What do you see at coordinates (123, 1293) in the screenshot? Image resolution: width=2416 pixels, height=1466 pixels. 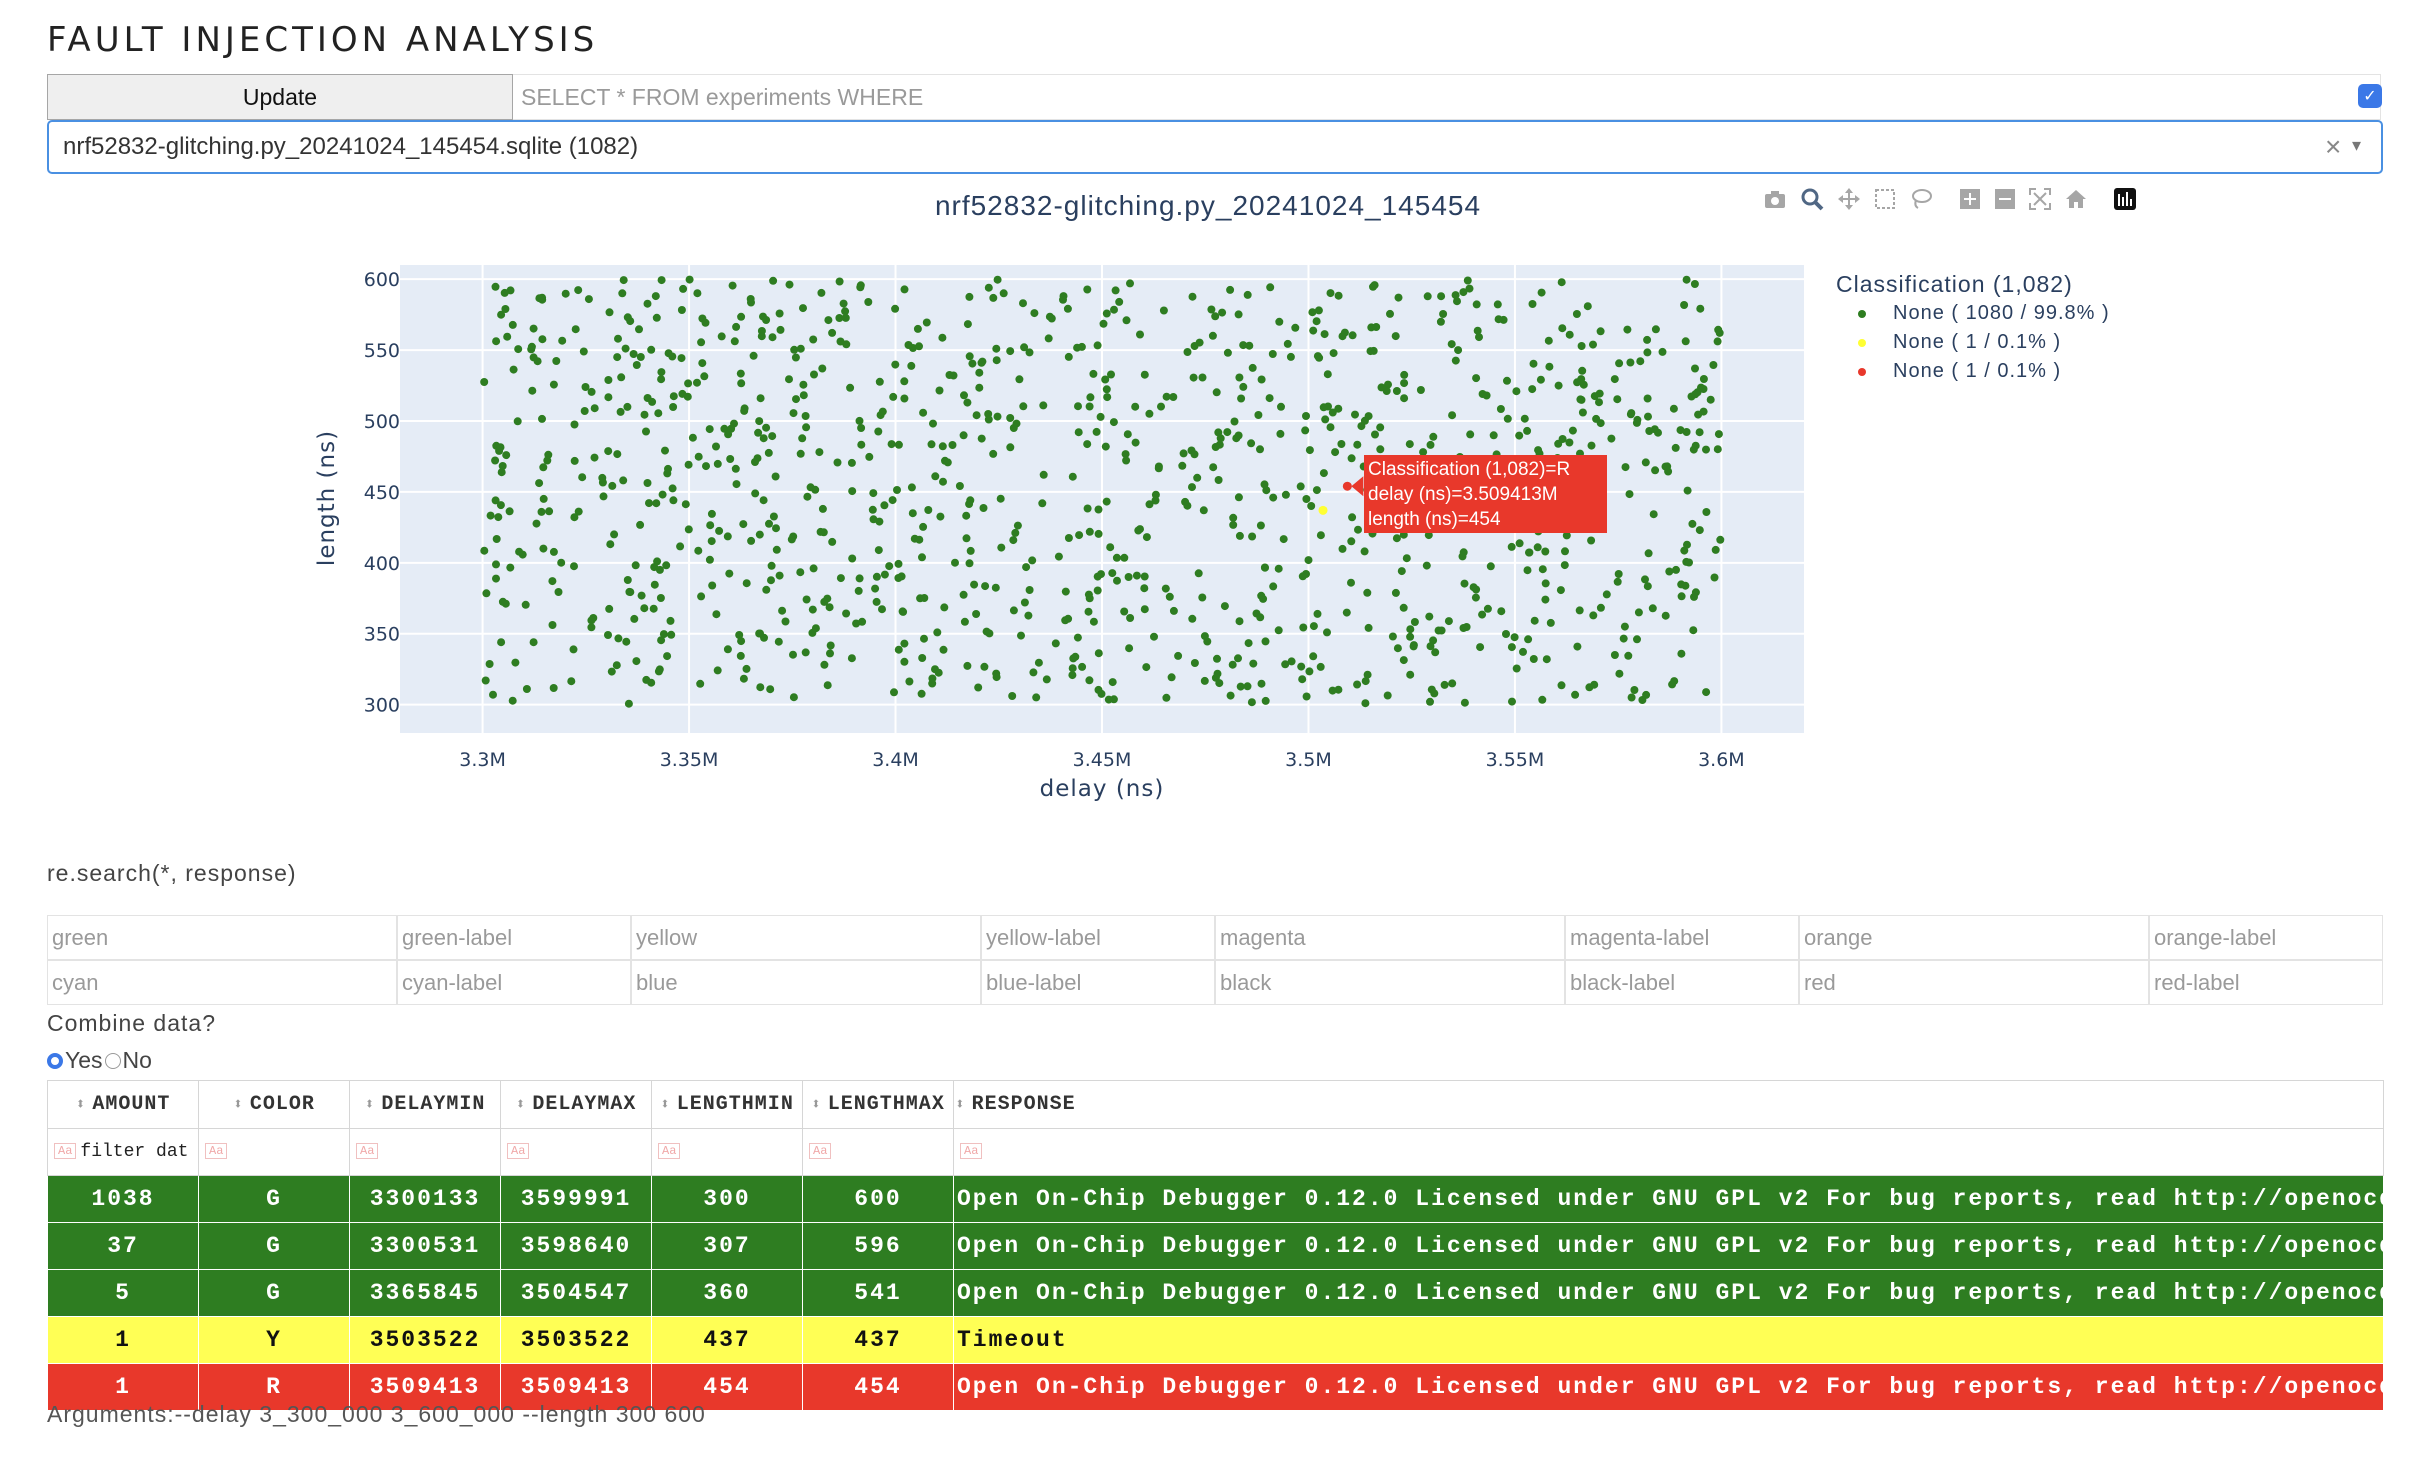 I see `amount-cell: 5` at bounding box center [123, 1293].